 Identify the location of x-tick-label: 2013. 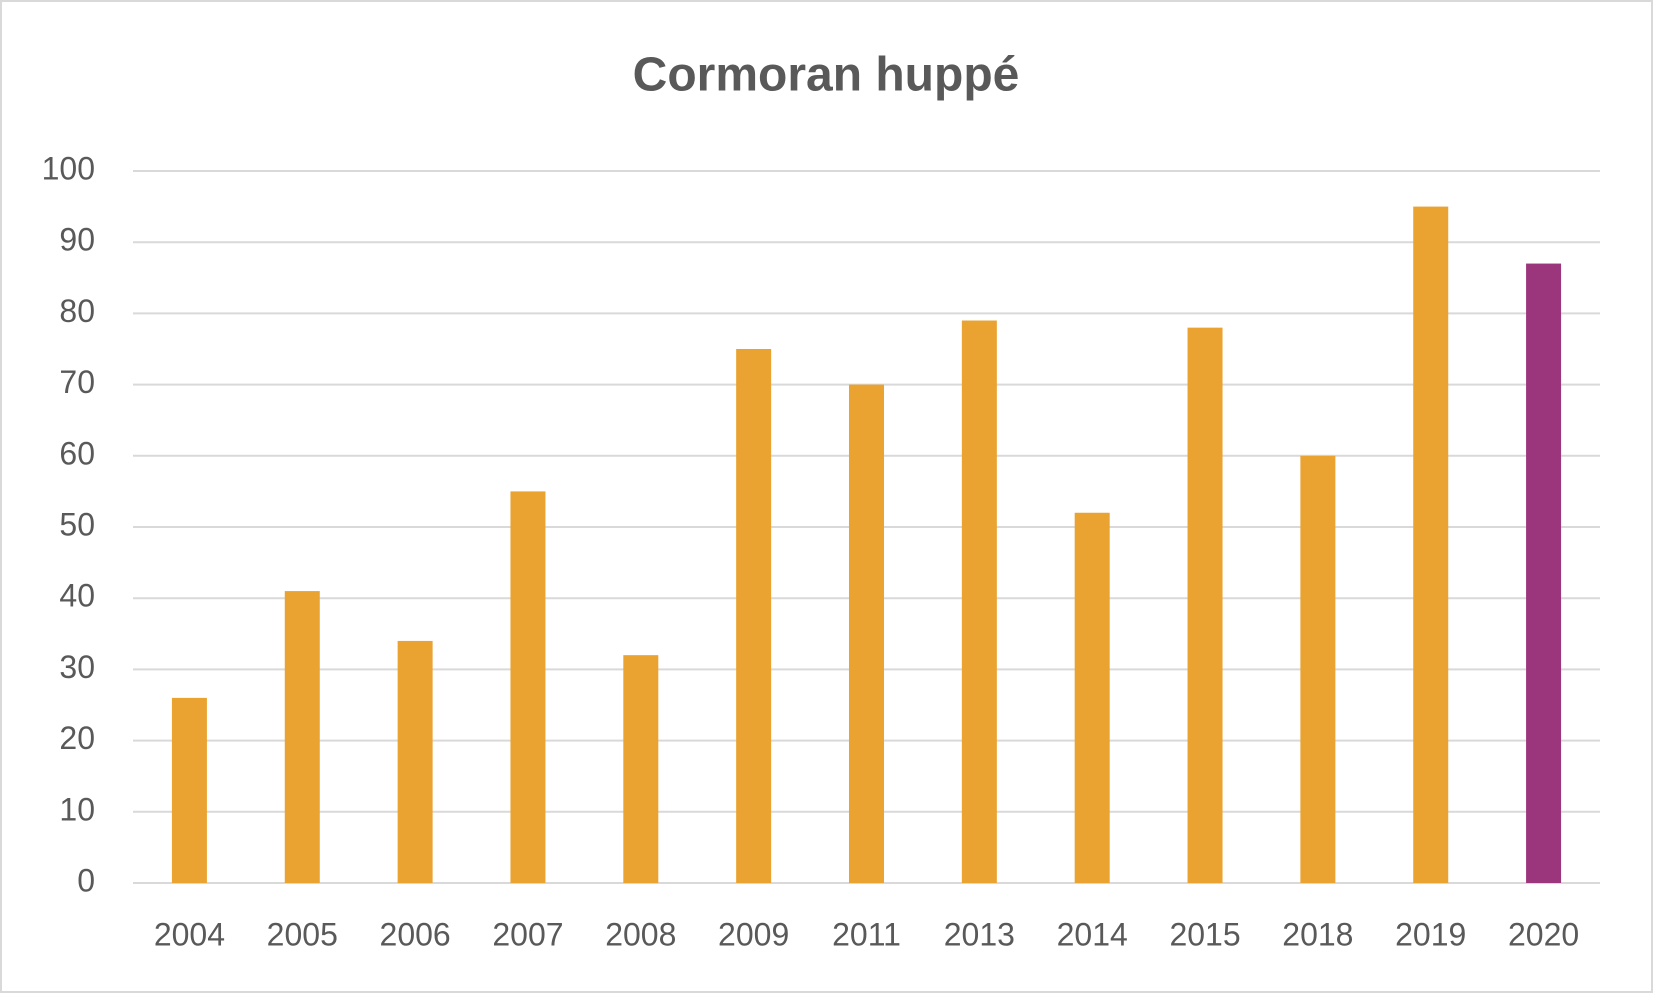
(979, 934).